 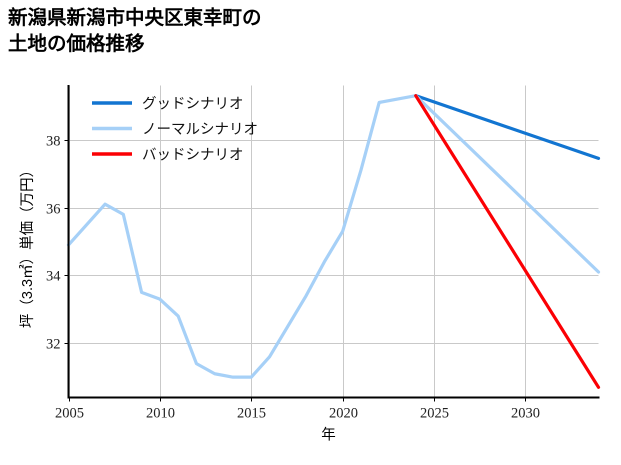 I want to click on y-tick-label: 36, so click(x=53, y=210).